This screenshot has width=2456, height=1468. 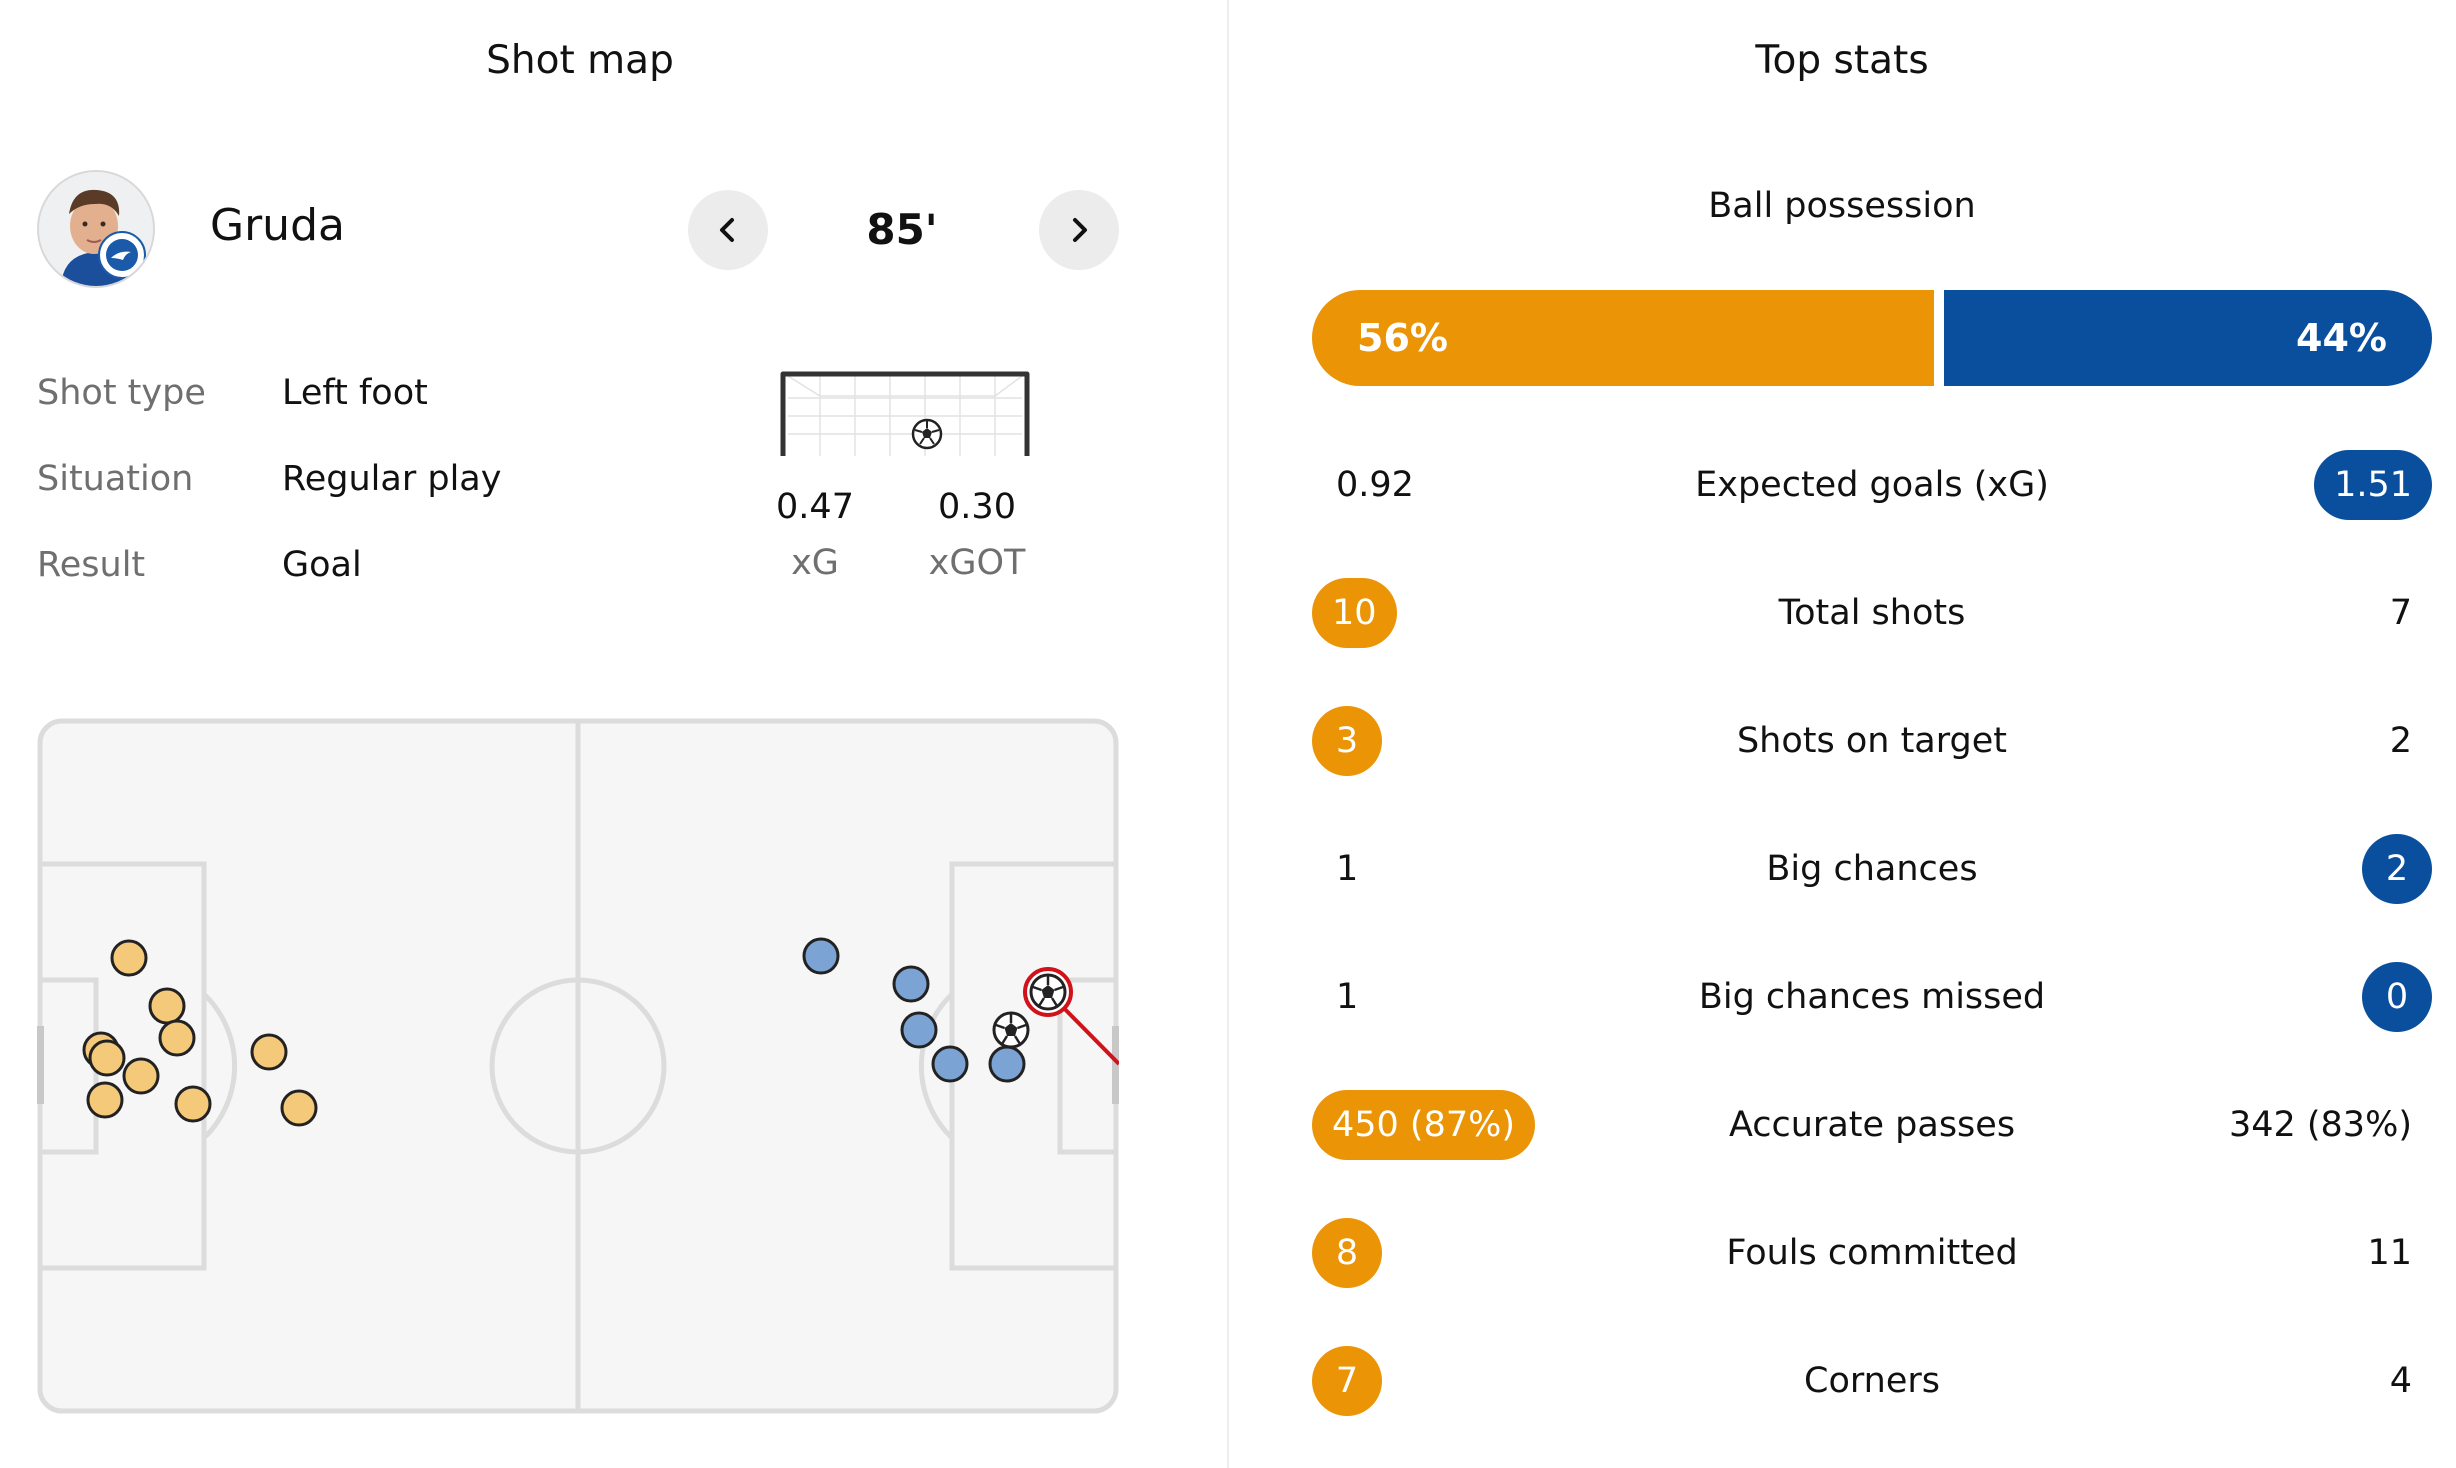 What do you see at coordinates (977, 507) in the screenshot?
I see `xgot-value: 0.30` at bounding box center [977, 507].